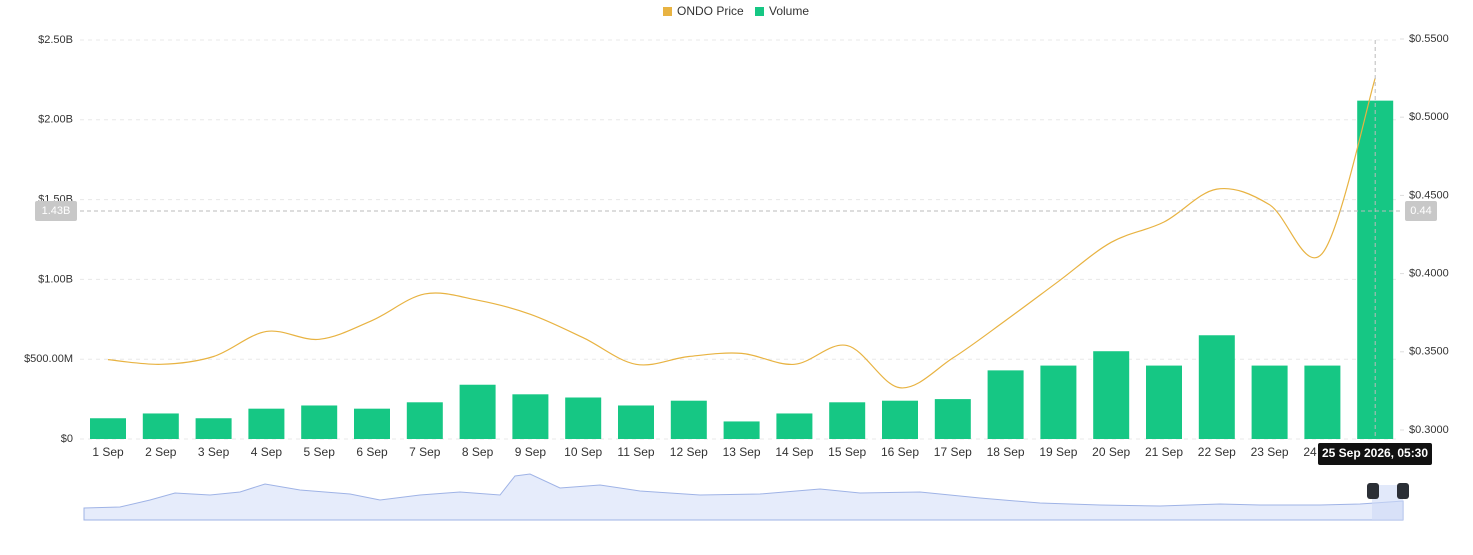 This screenshot has width=1473, height=555. I want to click on crosshair-y-label: 1.43B, so click(56, 211).